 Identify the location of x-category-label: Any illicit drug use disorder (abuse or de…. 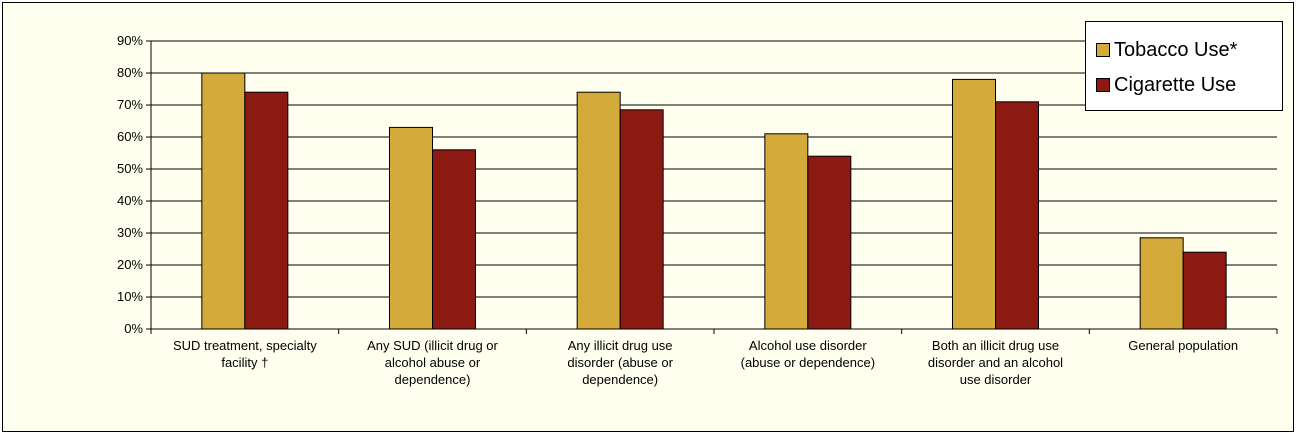
(620, 362).